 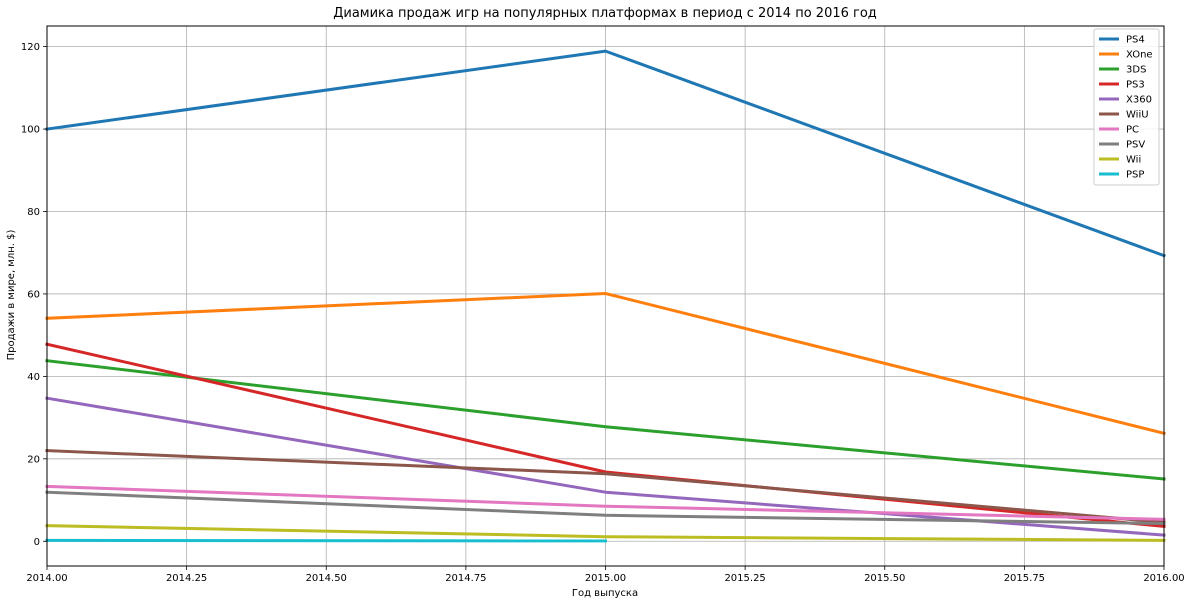 I want to click on series-line-psp, so click(x=326, y=540).